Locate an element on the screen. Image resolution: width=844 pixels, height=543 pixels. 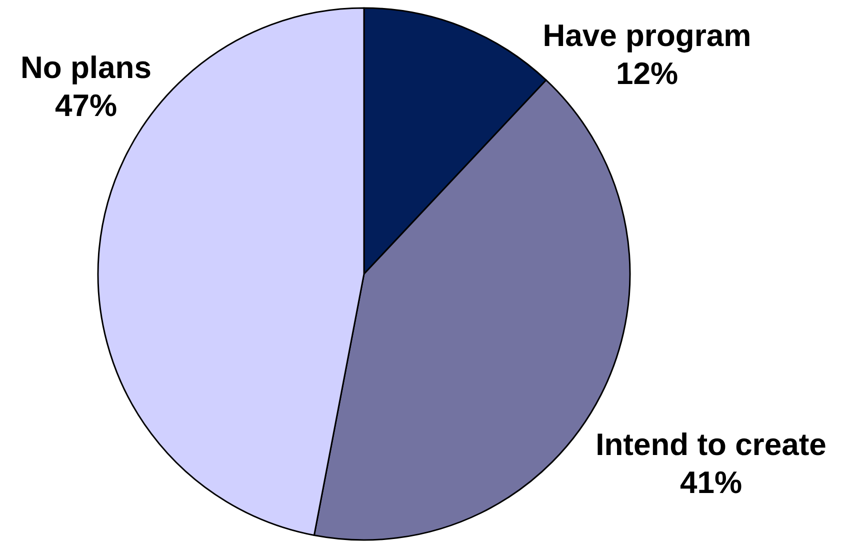
data-label: 12% is located at coordinates (647, 73).